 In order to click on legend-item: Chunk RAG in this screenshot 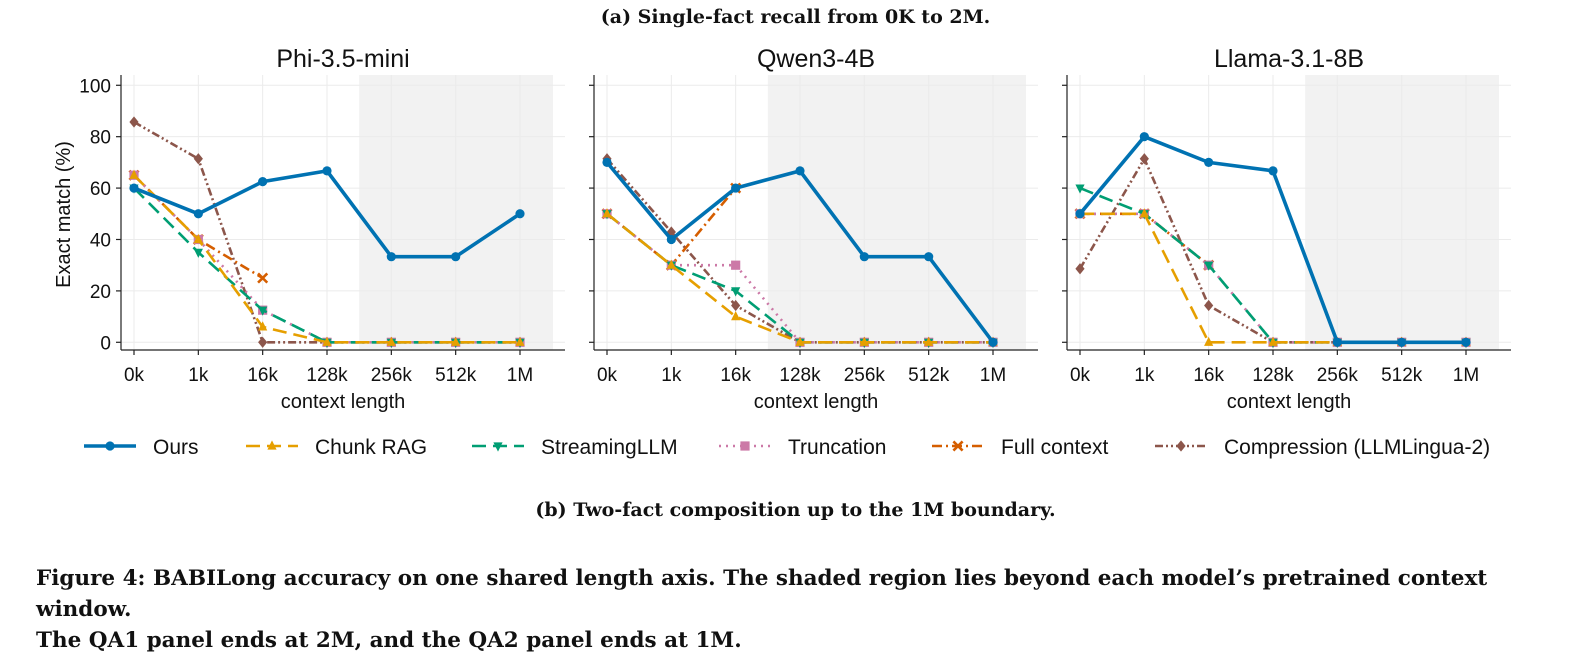, I will do `click(336, 447)`.